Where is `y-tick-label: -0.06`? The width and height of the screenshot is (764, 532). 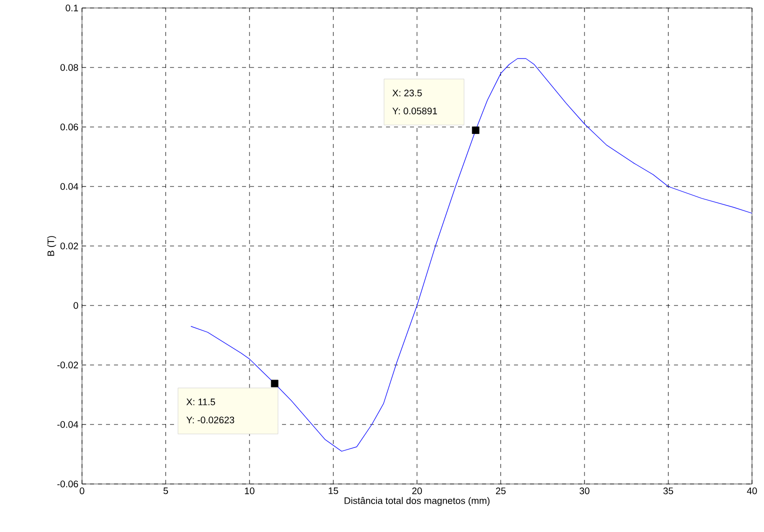 y-tick-label: -0.06 is located at coordinates (67, 484).